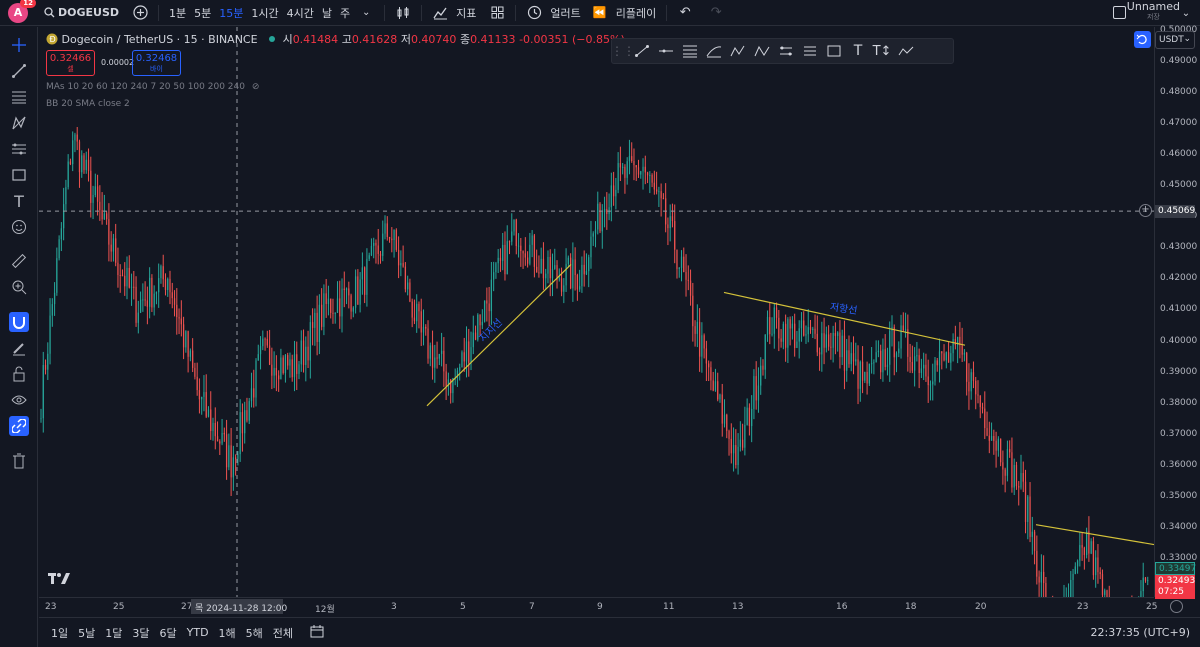  Describe the element at coordinates (300, 13) in the screenshot. I see `interval-4h: 4시간` at that location.